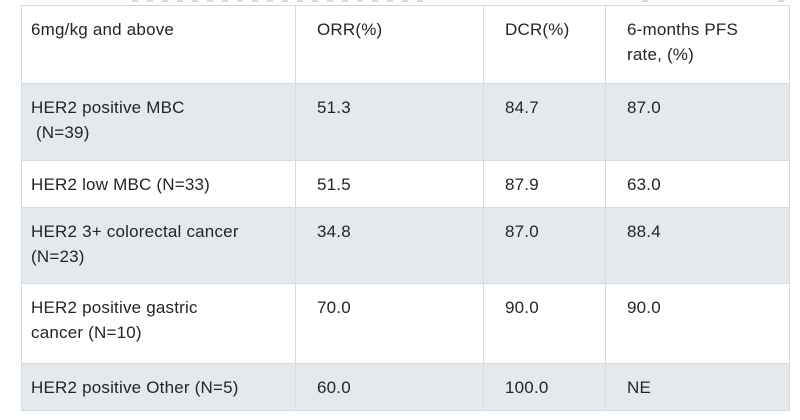 The width and height of the screenshot is (800, 420). I want to click on pfs-cell: 90.0, so click(697, 323).